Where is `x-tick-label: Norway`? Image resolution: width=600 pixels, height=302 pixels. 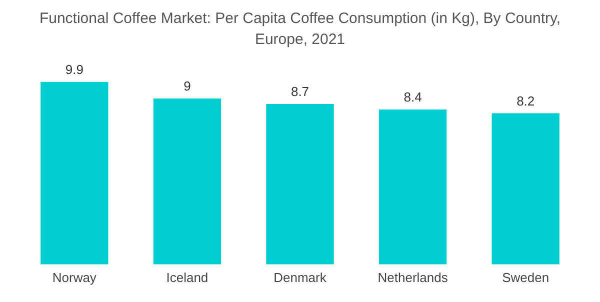 x-tick-label: Norway is located at coordinates (74, 277).